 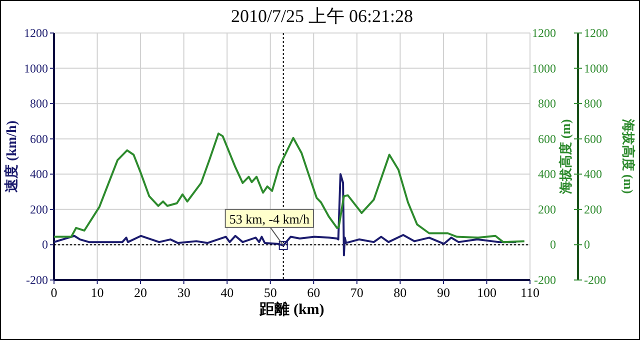 I want to click on y2-axis-title: 海拔高度 (m), so click(x=565, y=157).